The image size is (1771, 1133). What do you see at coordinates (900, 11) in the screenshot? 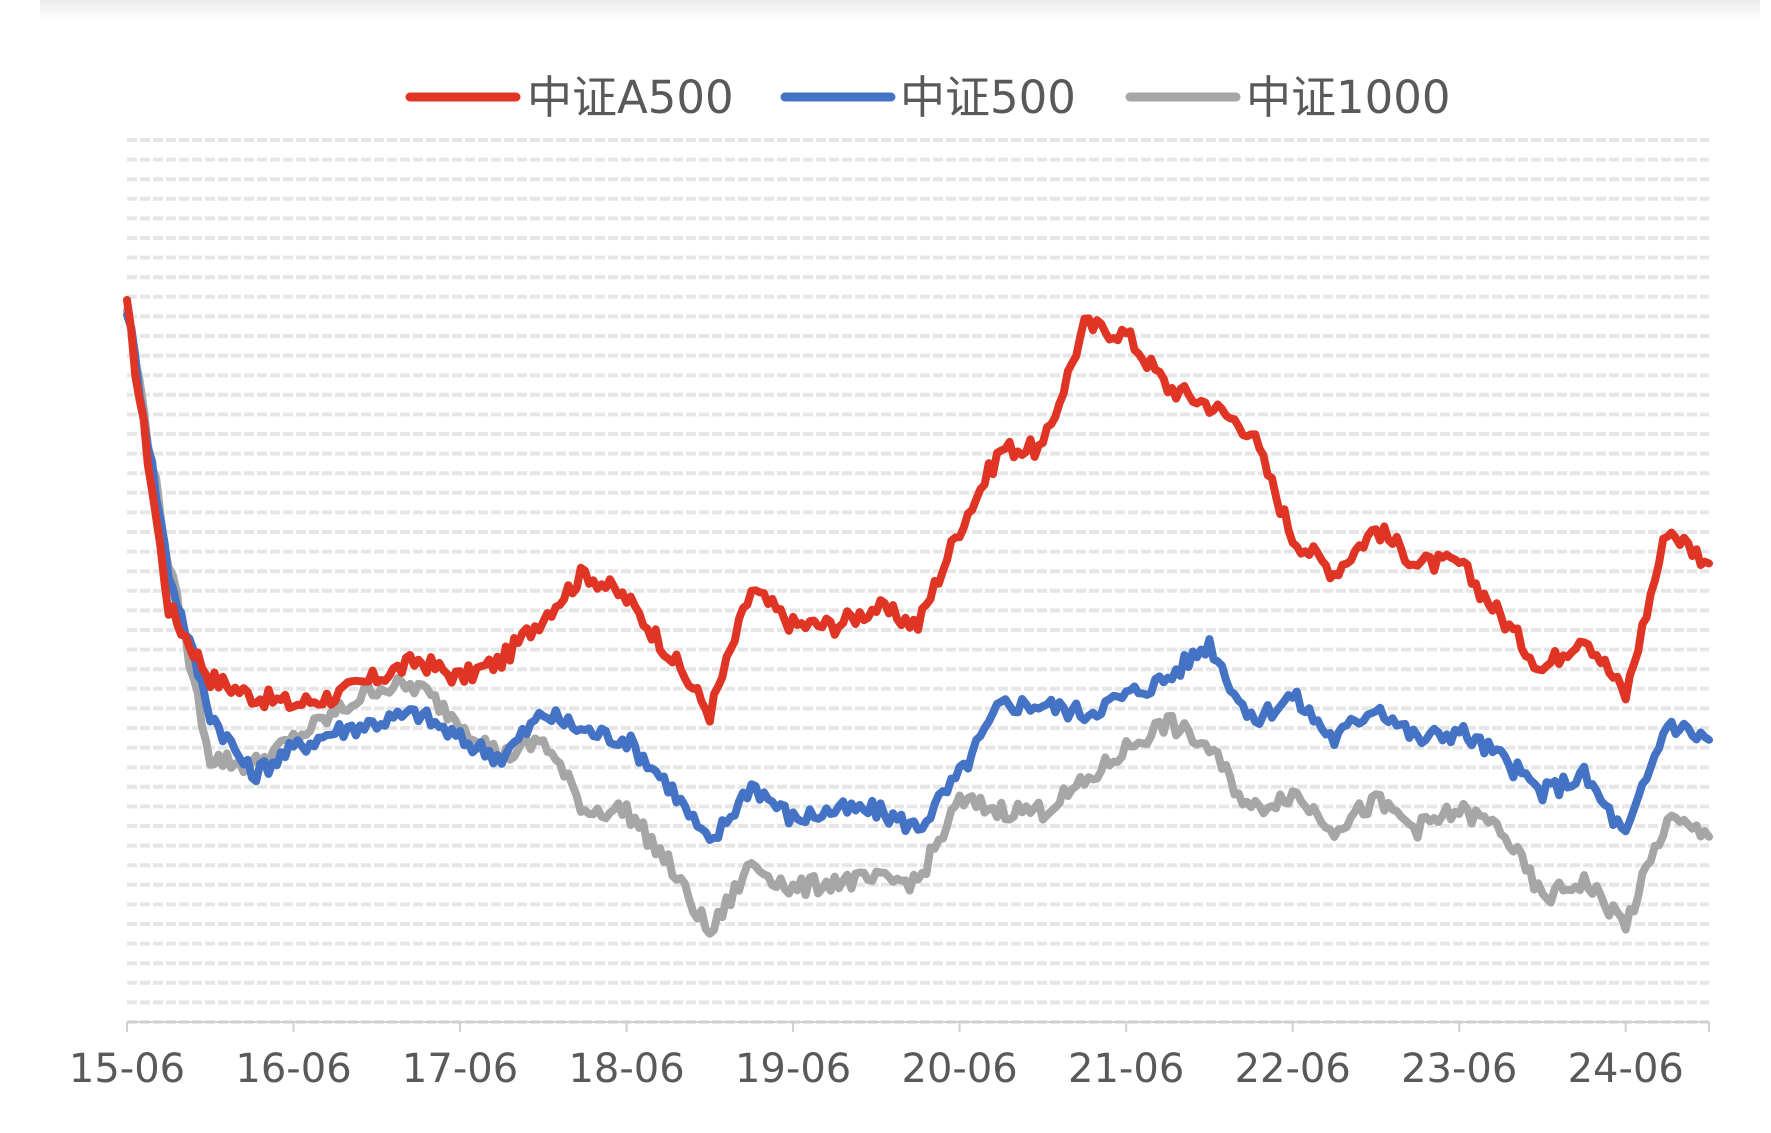
I see `top-shade` at bounding box center [900, 11].